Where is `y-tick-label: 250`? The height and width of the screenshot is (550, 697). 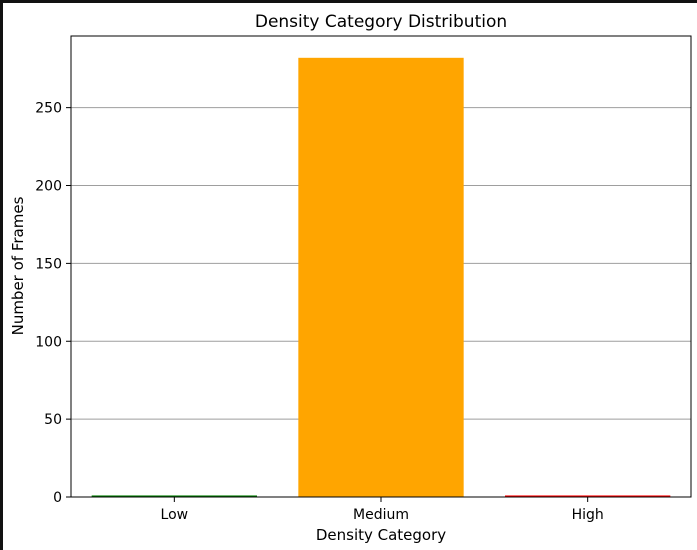 y-tick-label: 250 is located at coordinates (48, 109).